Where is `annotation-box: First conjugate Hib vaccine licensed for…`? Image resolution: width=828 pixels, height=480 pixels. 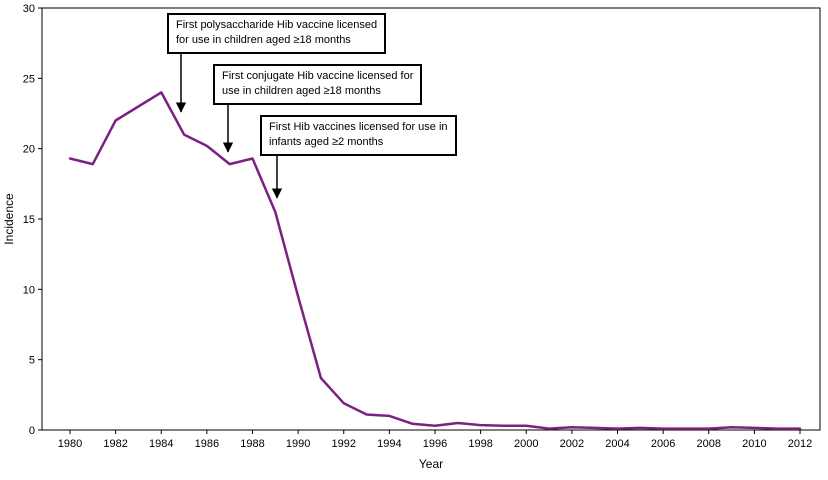
annotation-box: First conjugate Hib vaccine licensed for… is located at coordinates (318, 84).